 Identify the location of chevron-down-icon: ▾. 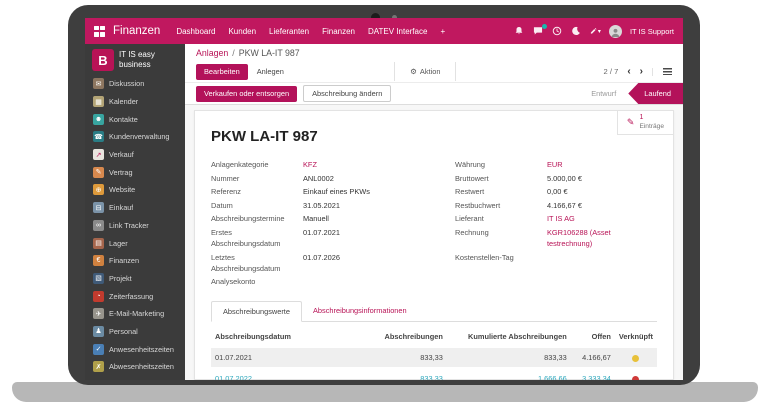
(599, 31).